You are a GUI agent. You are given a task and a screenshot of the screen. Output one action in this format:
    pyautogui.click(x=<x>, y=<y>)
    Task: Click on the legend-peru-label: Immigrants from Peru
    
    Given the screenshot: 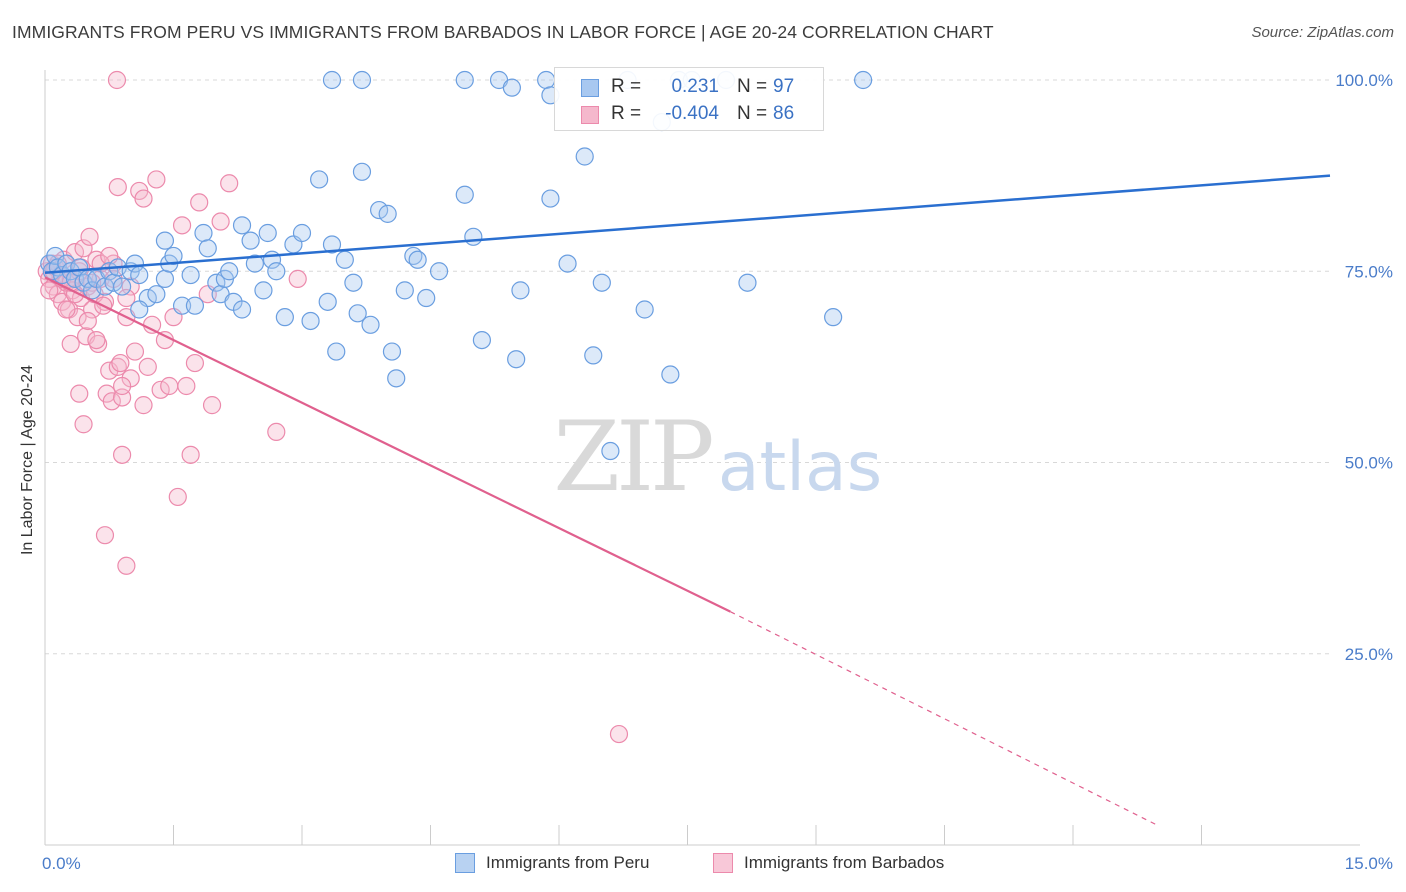 What is the action you would take?
    pyautogui.click(x=568, y=862)
    